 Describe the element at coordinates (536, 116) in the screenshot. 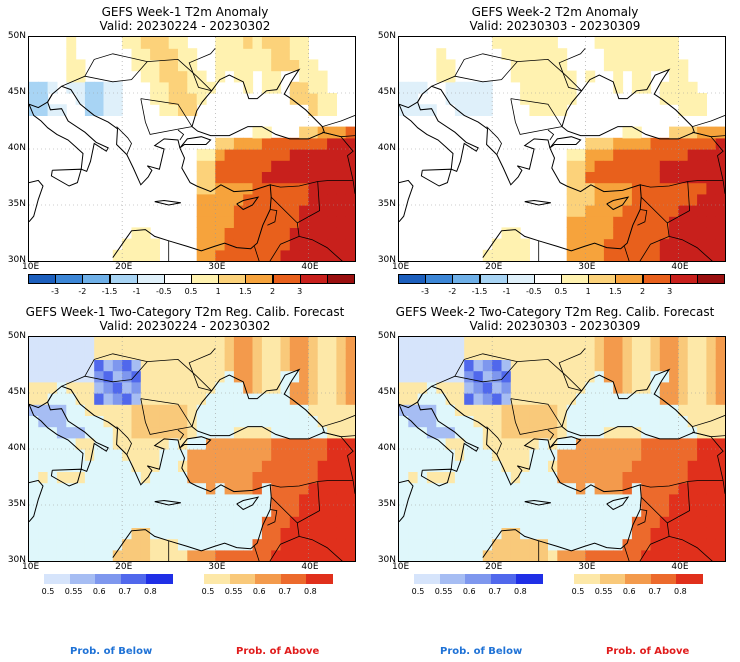

I see `country-border` at that location.